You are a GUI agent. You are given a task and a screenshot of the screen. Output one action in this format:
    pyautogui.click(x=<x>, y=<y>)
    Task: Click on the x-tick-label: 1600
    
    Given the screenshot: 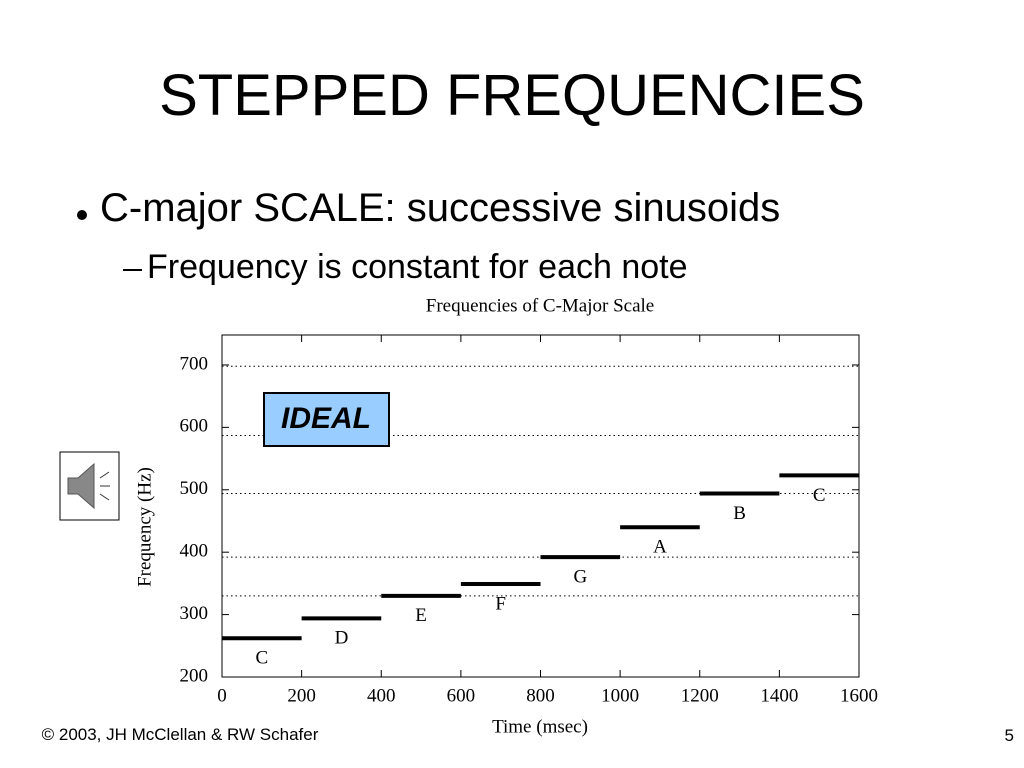 What is the action you would take?
    pyautogui.click(x=859, y=695)
    